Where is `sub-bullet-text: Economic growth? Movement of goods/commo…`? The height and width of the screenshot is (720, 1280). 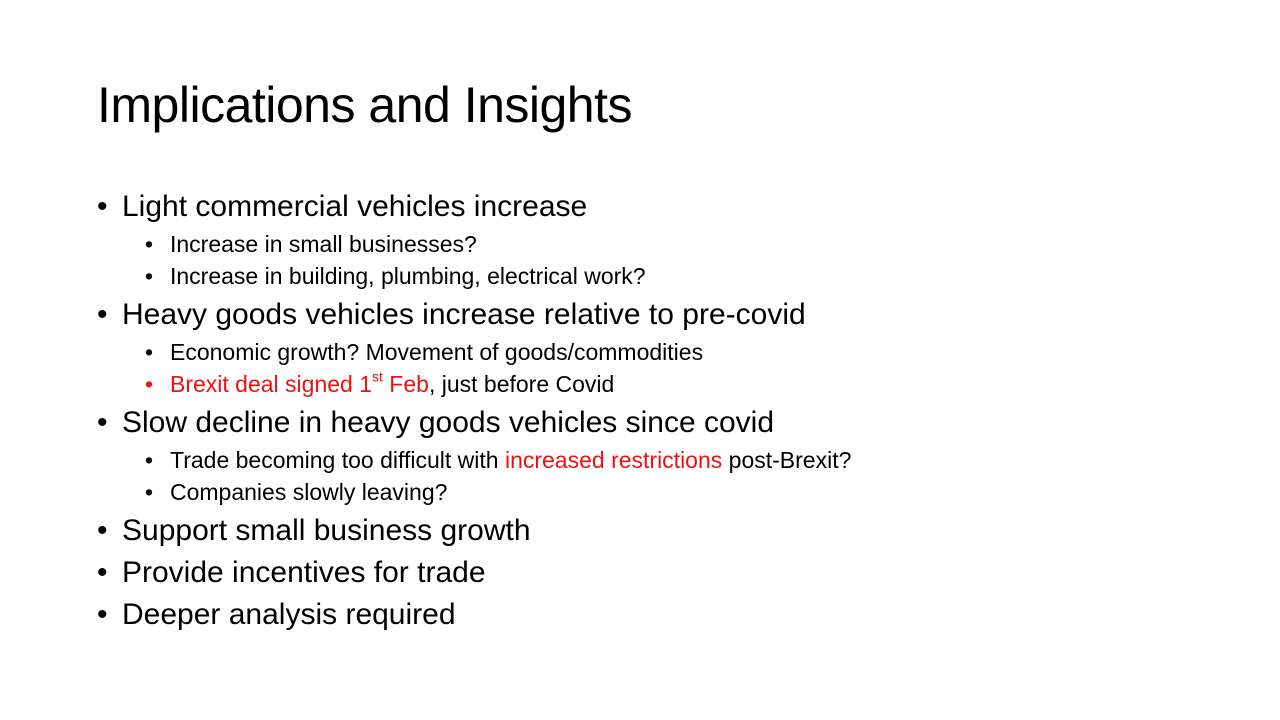 sub-bullet-text: Economic growth? Movement of goods/commo… is located at coordinates (437, 352).